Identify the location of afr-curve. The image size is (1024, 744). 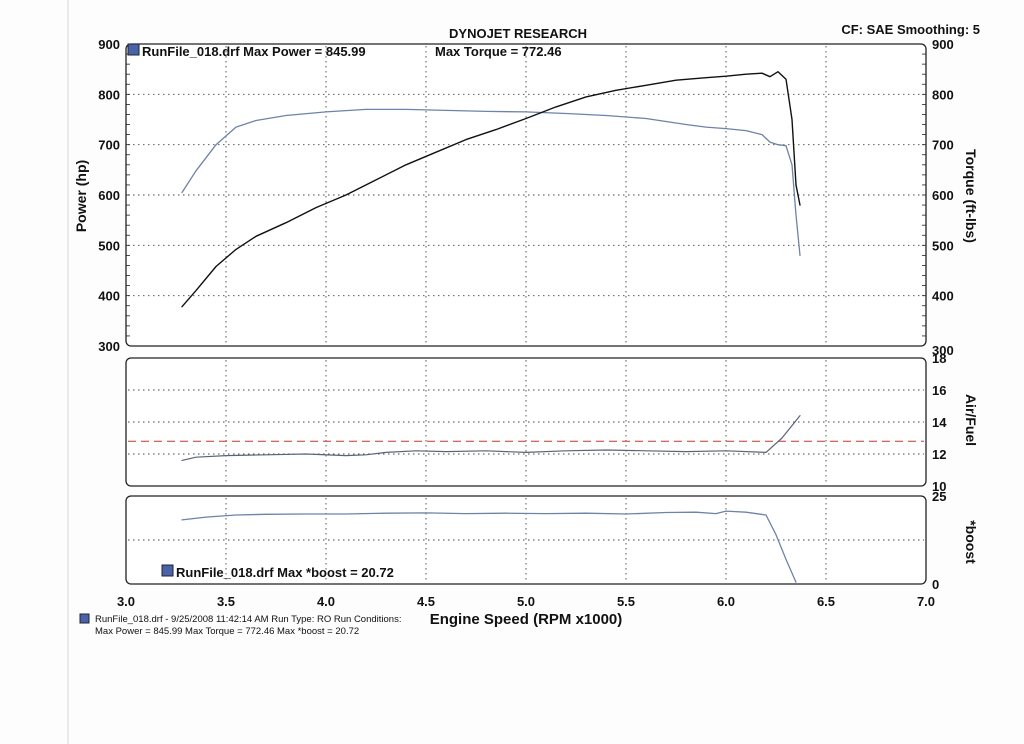
(491, 438).